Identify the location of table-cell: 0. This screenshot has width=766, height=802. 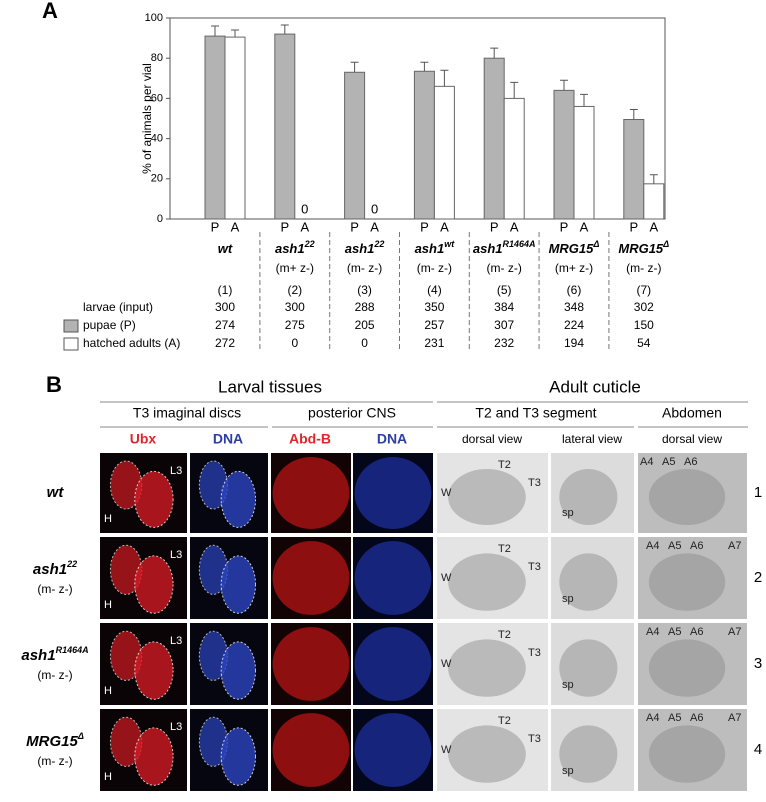
(364, 343).